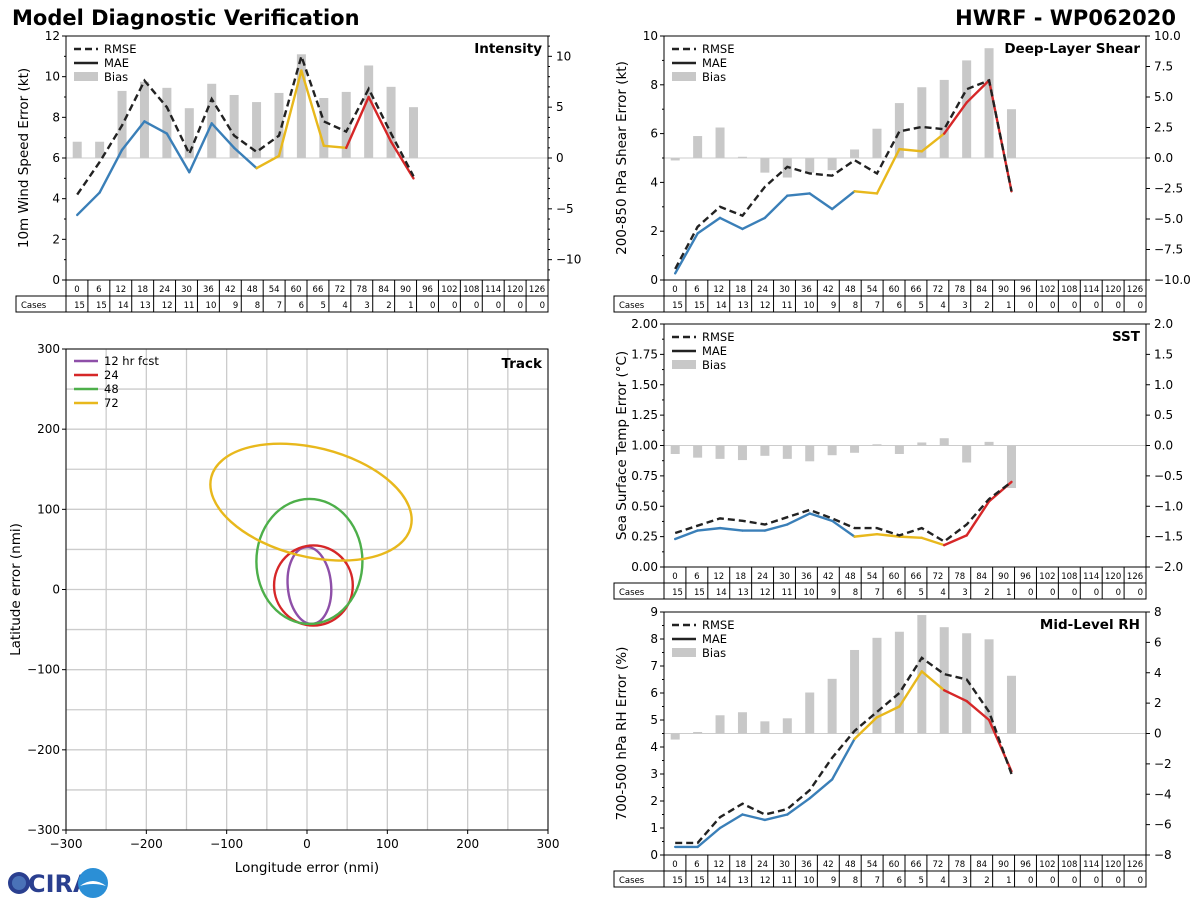 Image resolution: width=1200 pixels, height=900 pixels. What do you see at coordinates (24, 158) in the screenshot?
I see `intensity-ylabel: 10m Wind Speed Error (kt)` at bounding box center [24, 158].